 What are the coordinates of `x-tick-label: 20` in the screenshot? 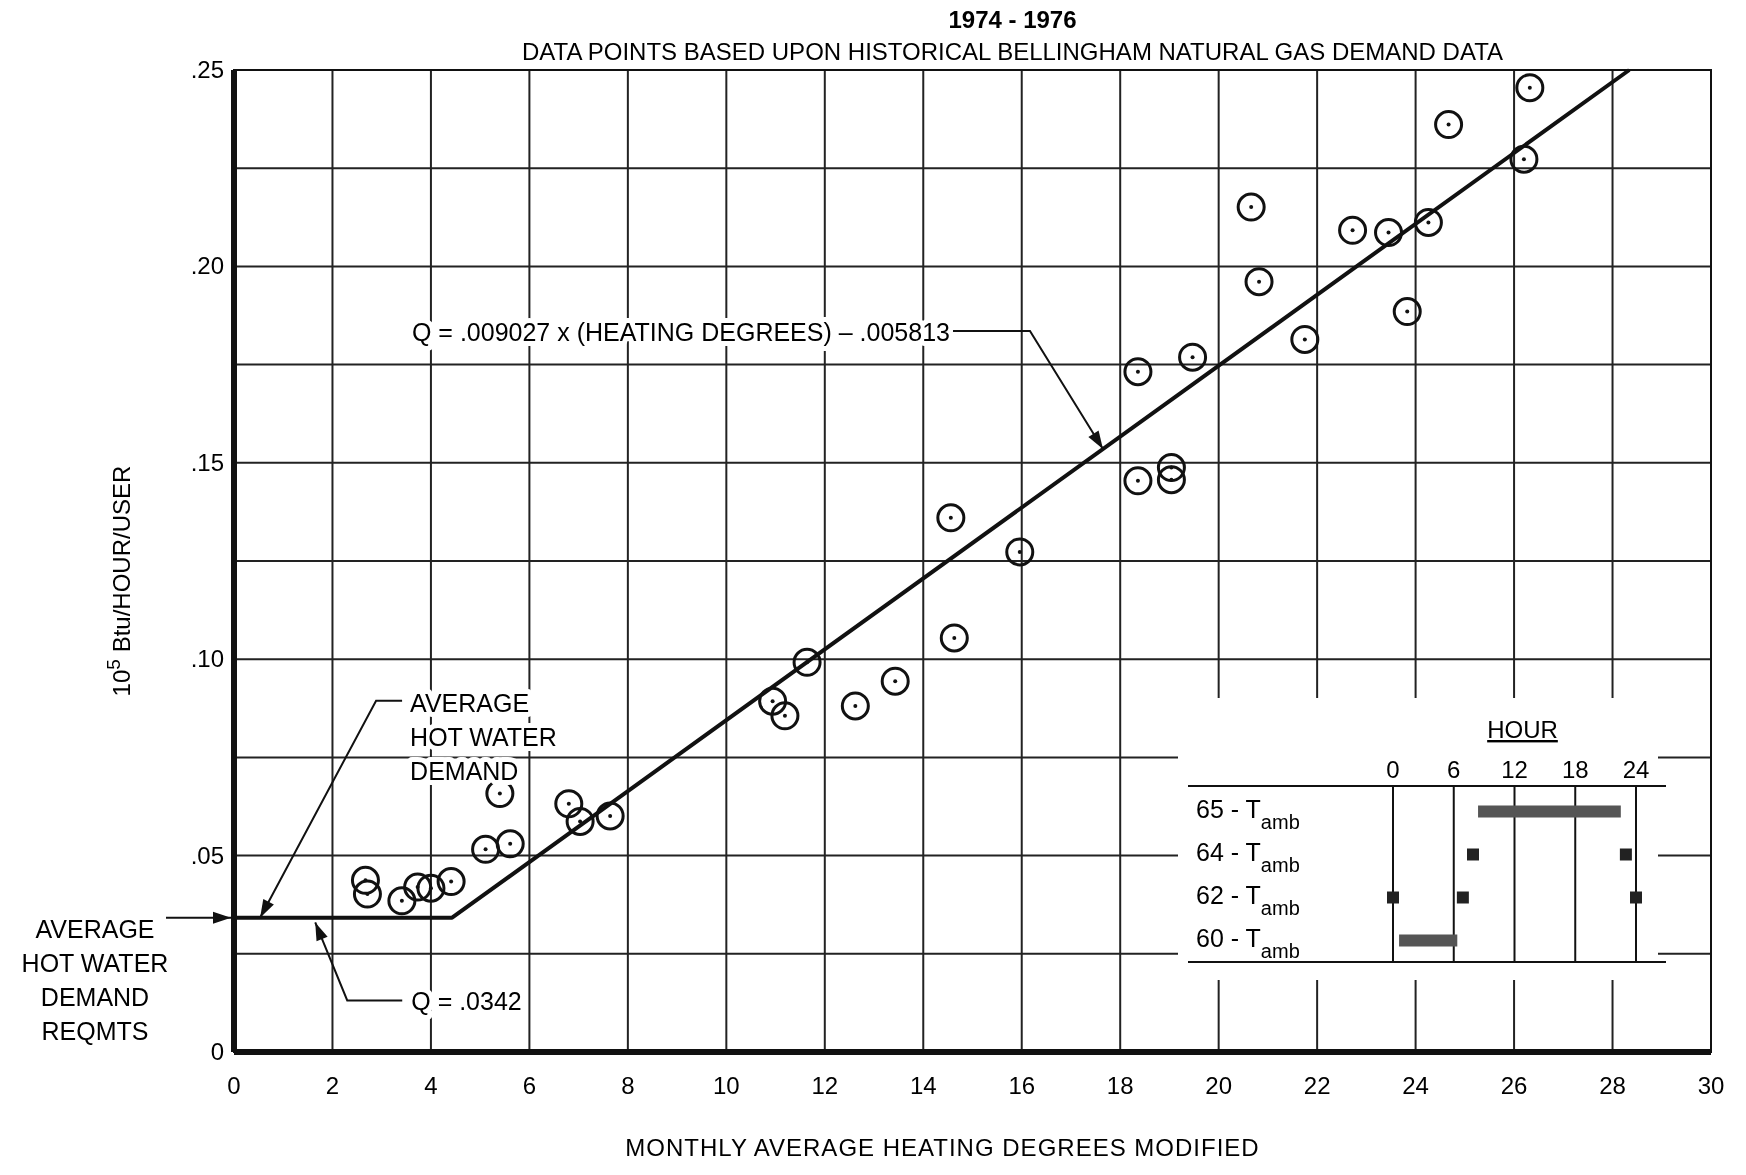 It's located at (1219, 1085).